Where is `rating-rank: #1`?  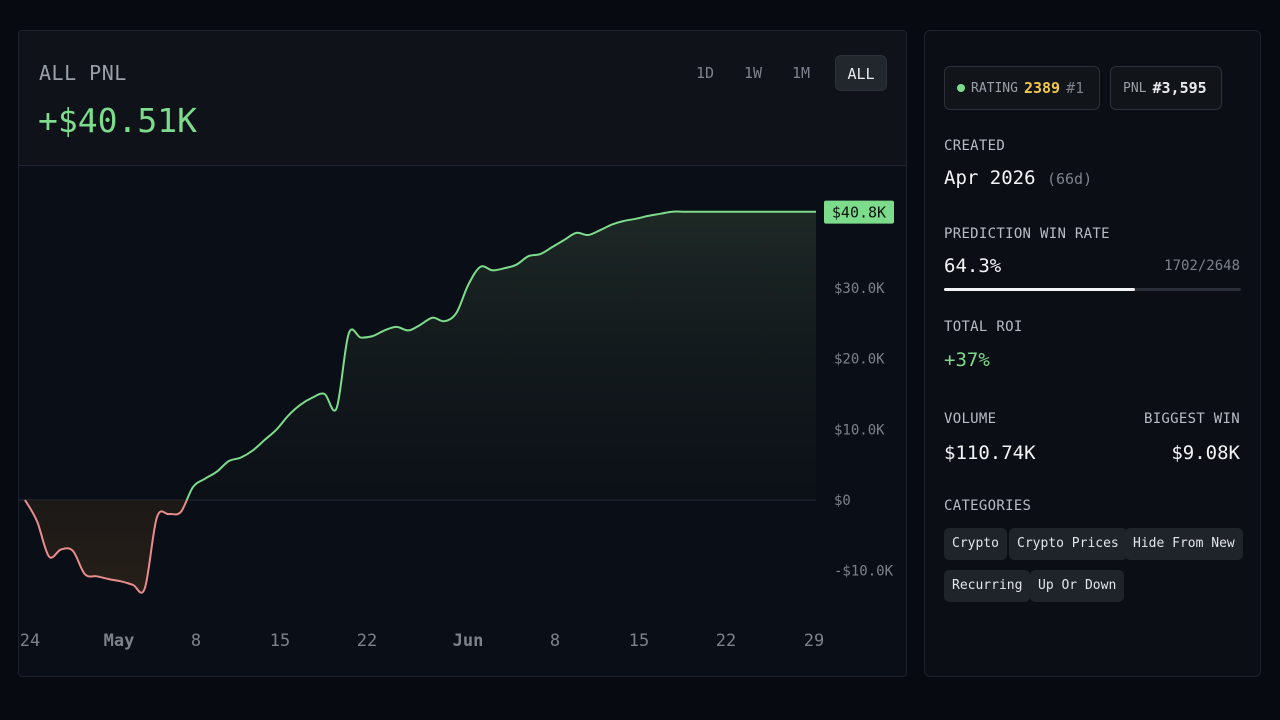
rating-rank: #1 is located at coordinates (1075, 88).